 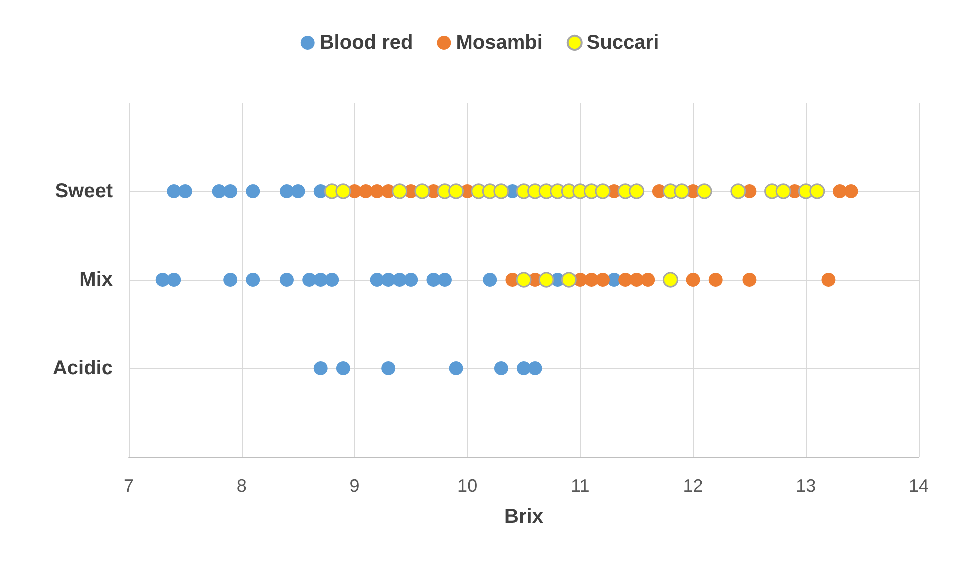 What do you see at coordinates (919, 486) in the screenshot?
I see `x-tick-label: 14` at bounding box center [919, 486].